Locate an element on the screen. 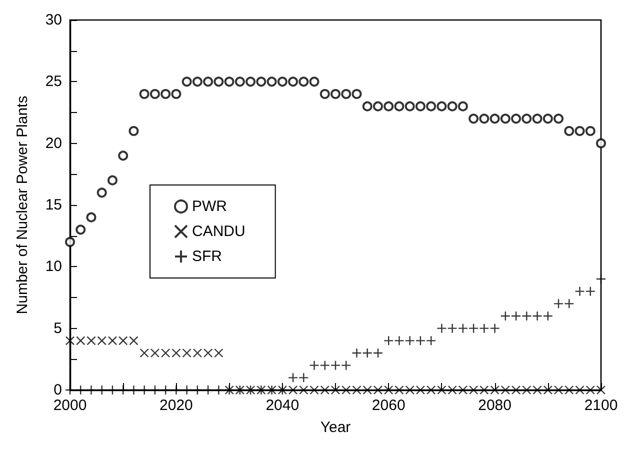 The height and width of the screenshot is (452, 624). x-tick-label: 2060 is located at coordinates (389, 405).